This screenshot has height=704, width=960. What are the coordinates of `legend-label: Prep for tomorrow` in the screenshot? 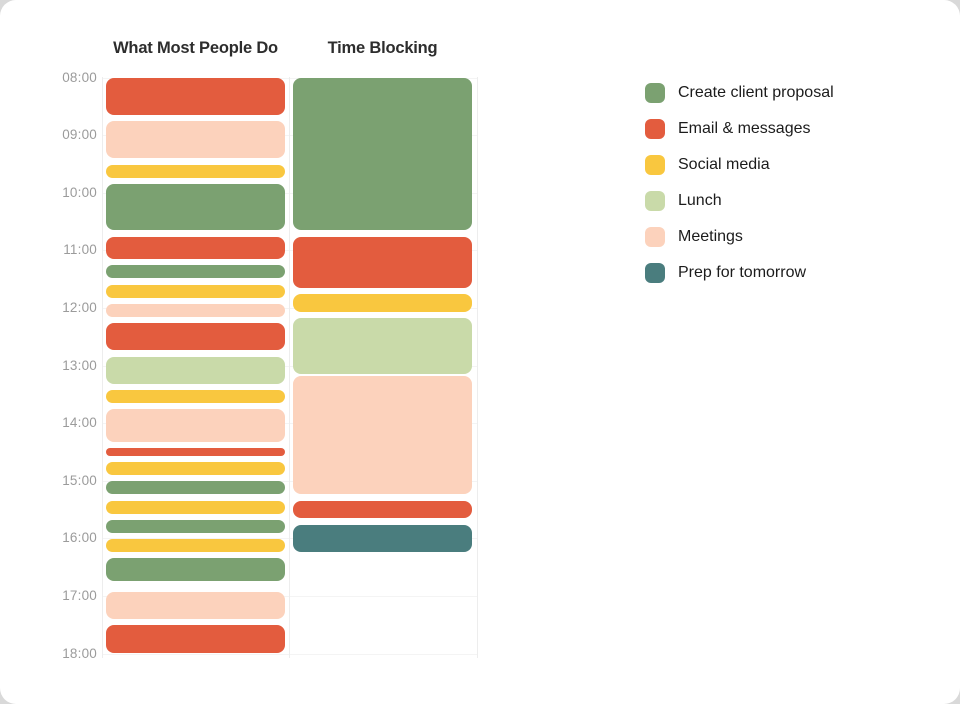 It's located at (742, 272).